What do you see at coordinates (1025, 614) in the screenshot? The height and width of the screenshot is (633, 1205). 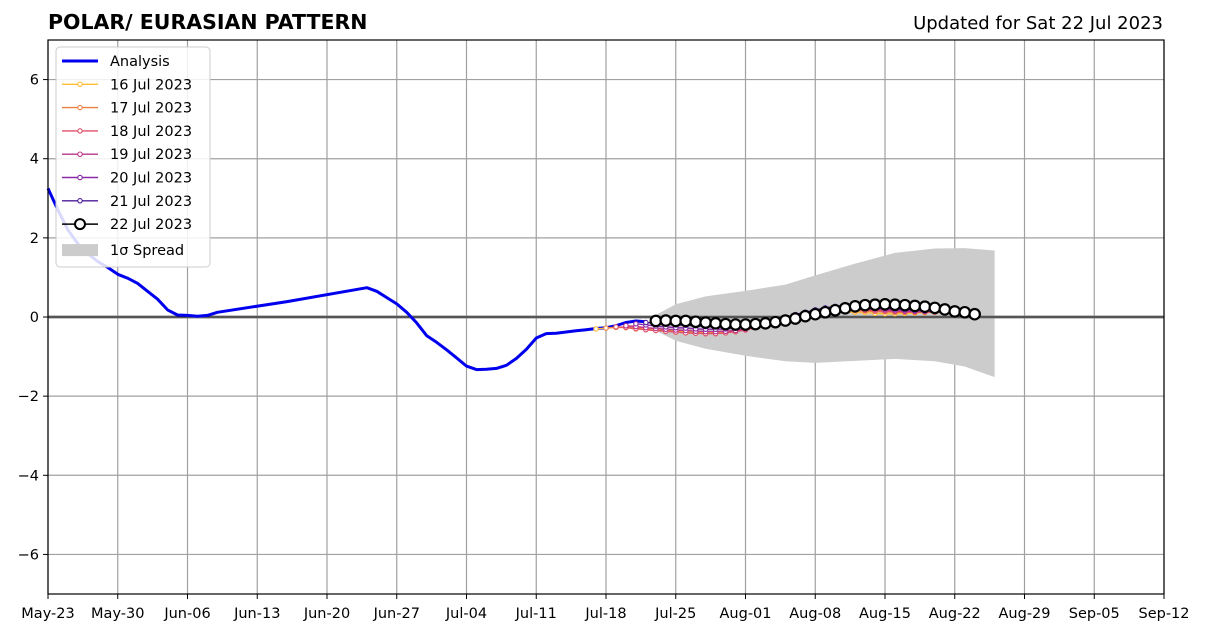 I see `x-tick-label: Aug-29` at bounding box center [1025, 614].